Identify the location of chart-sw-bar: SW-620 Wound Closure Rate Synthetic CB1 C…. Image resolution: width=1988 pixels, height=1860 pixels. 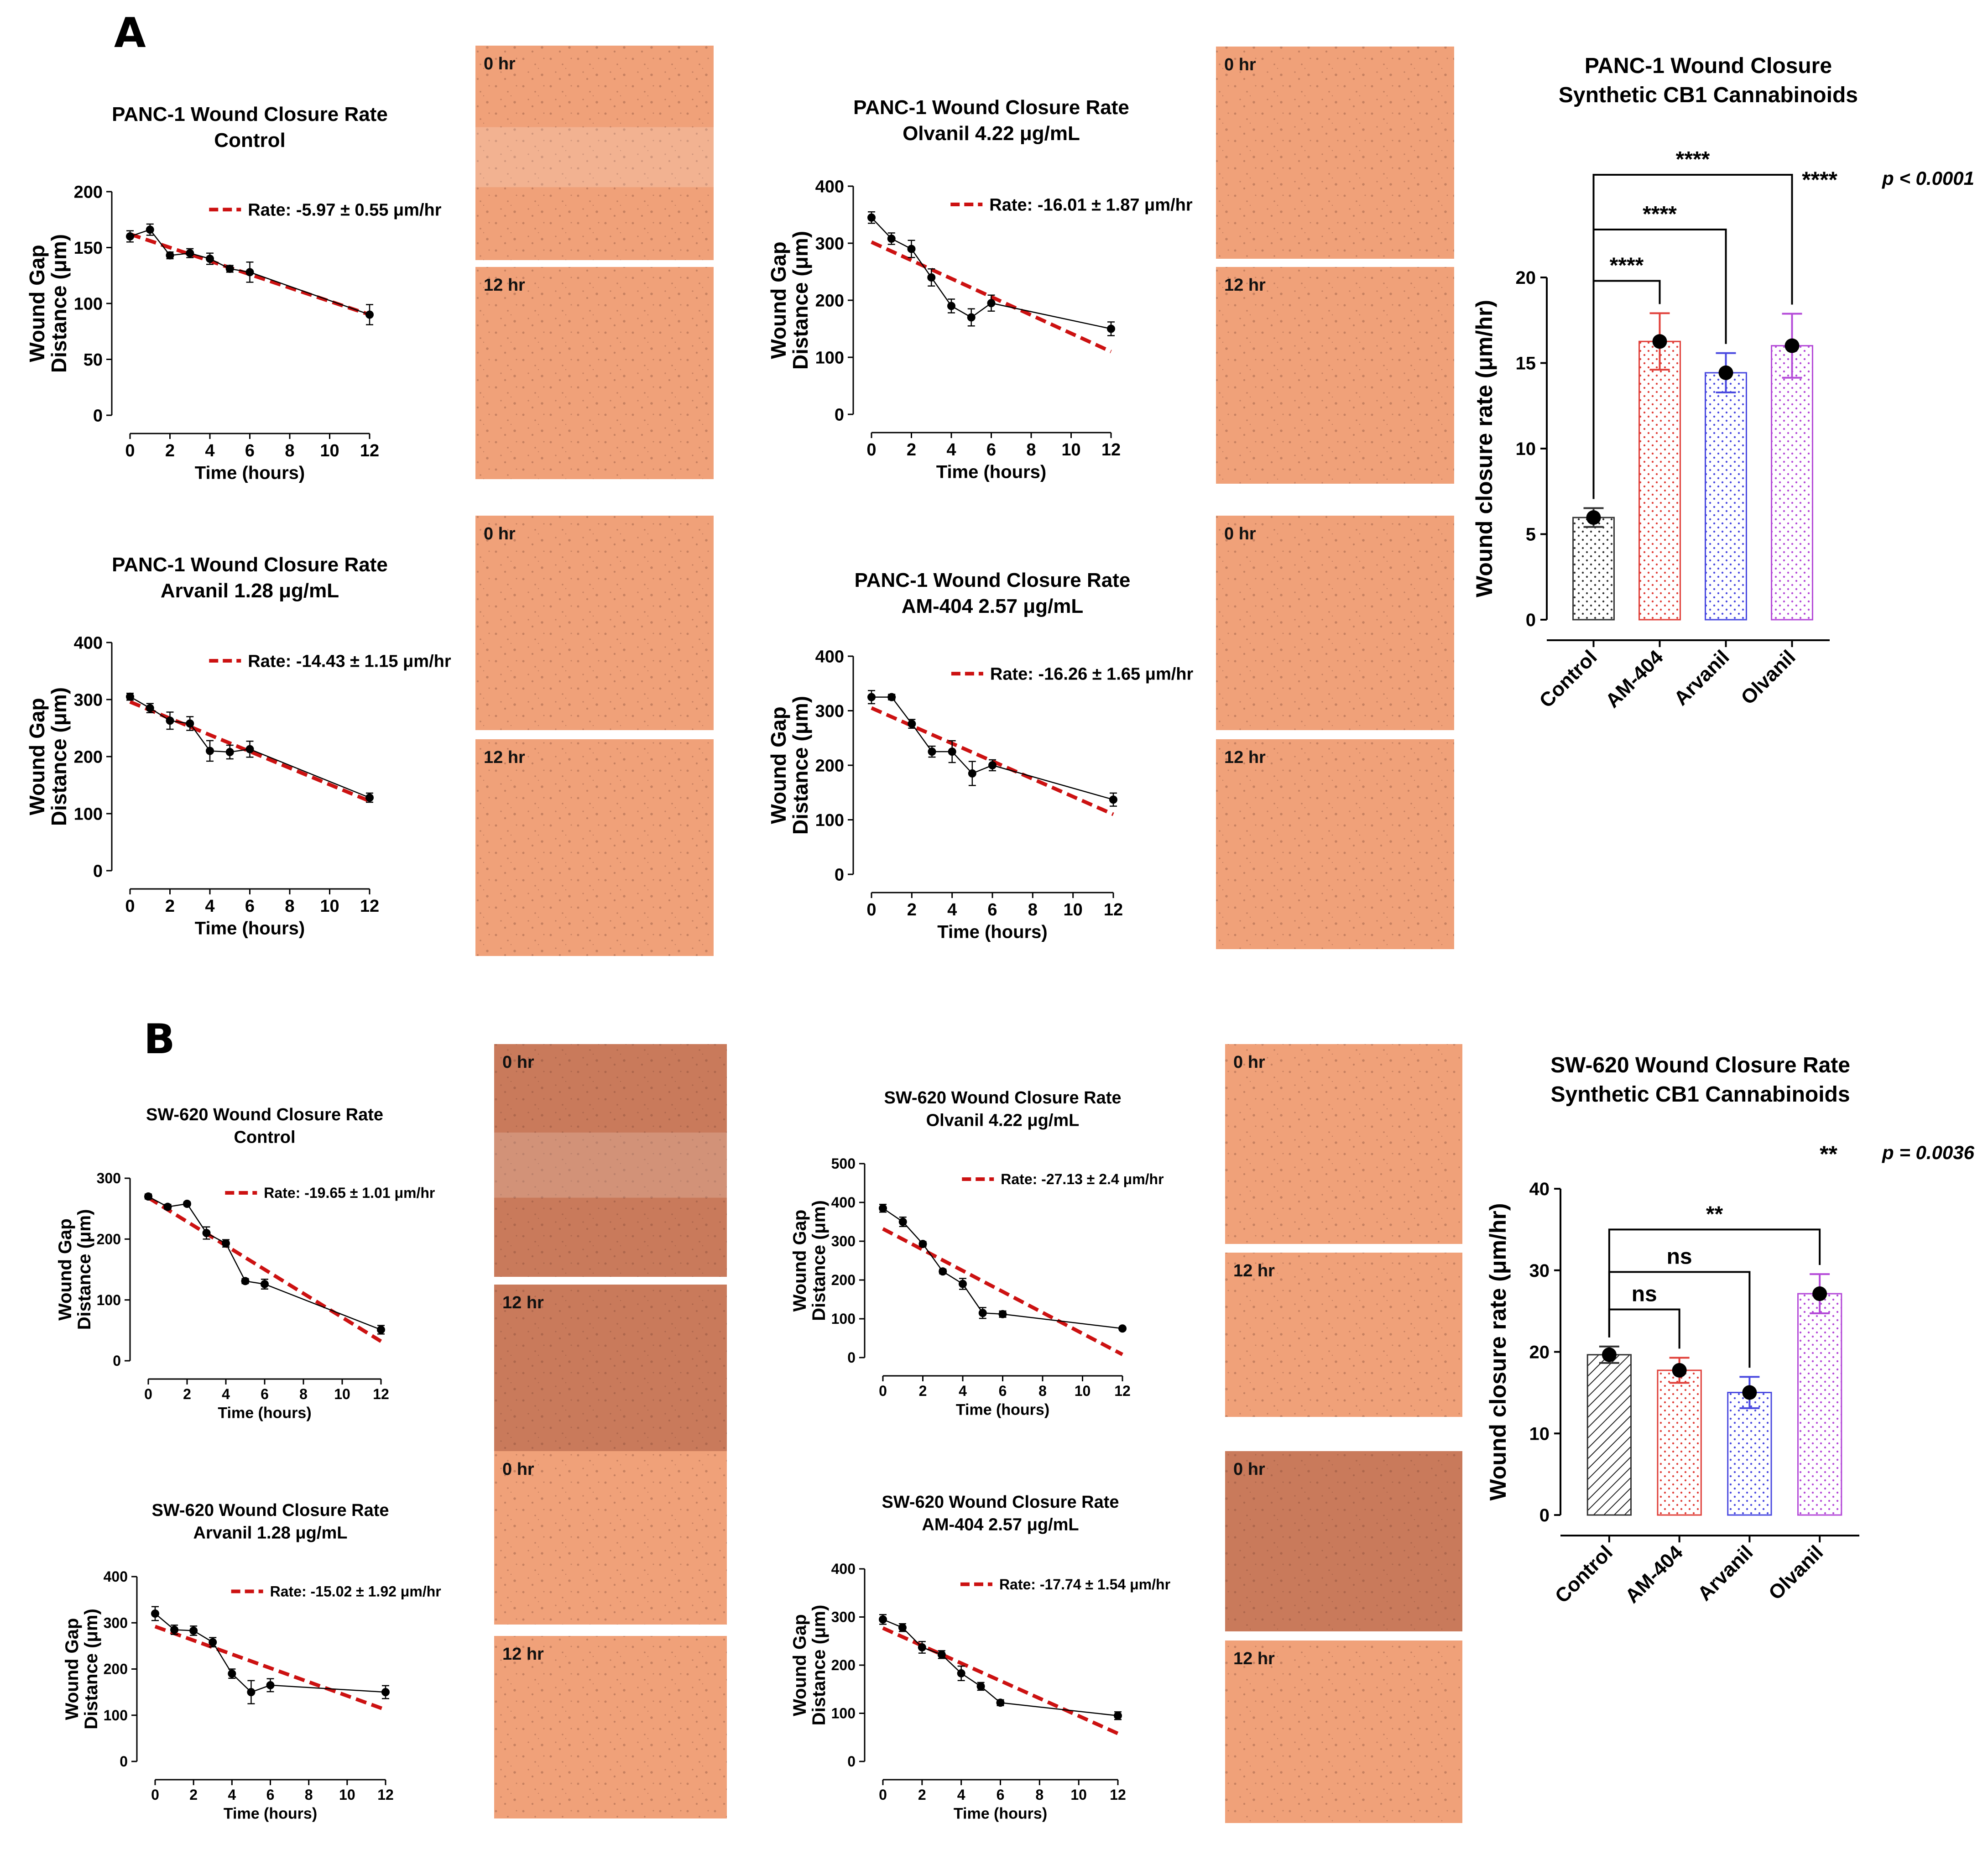
(1730, 1330).